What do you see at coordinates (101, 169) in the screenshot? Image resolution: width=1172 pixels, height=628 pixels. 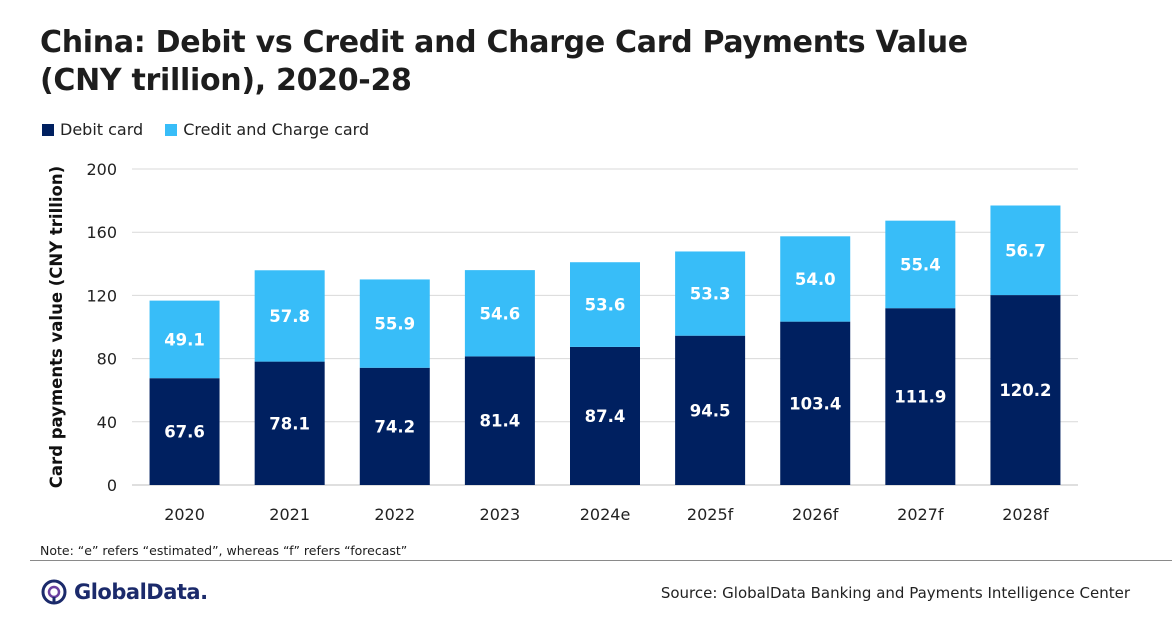 I see `y-tick-label: 200` at bounding box center [101, 169].